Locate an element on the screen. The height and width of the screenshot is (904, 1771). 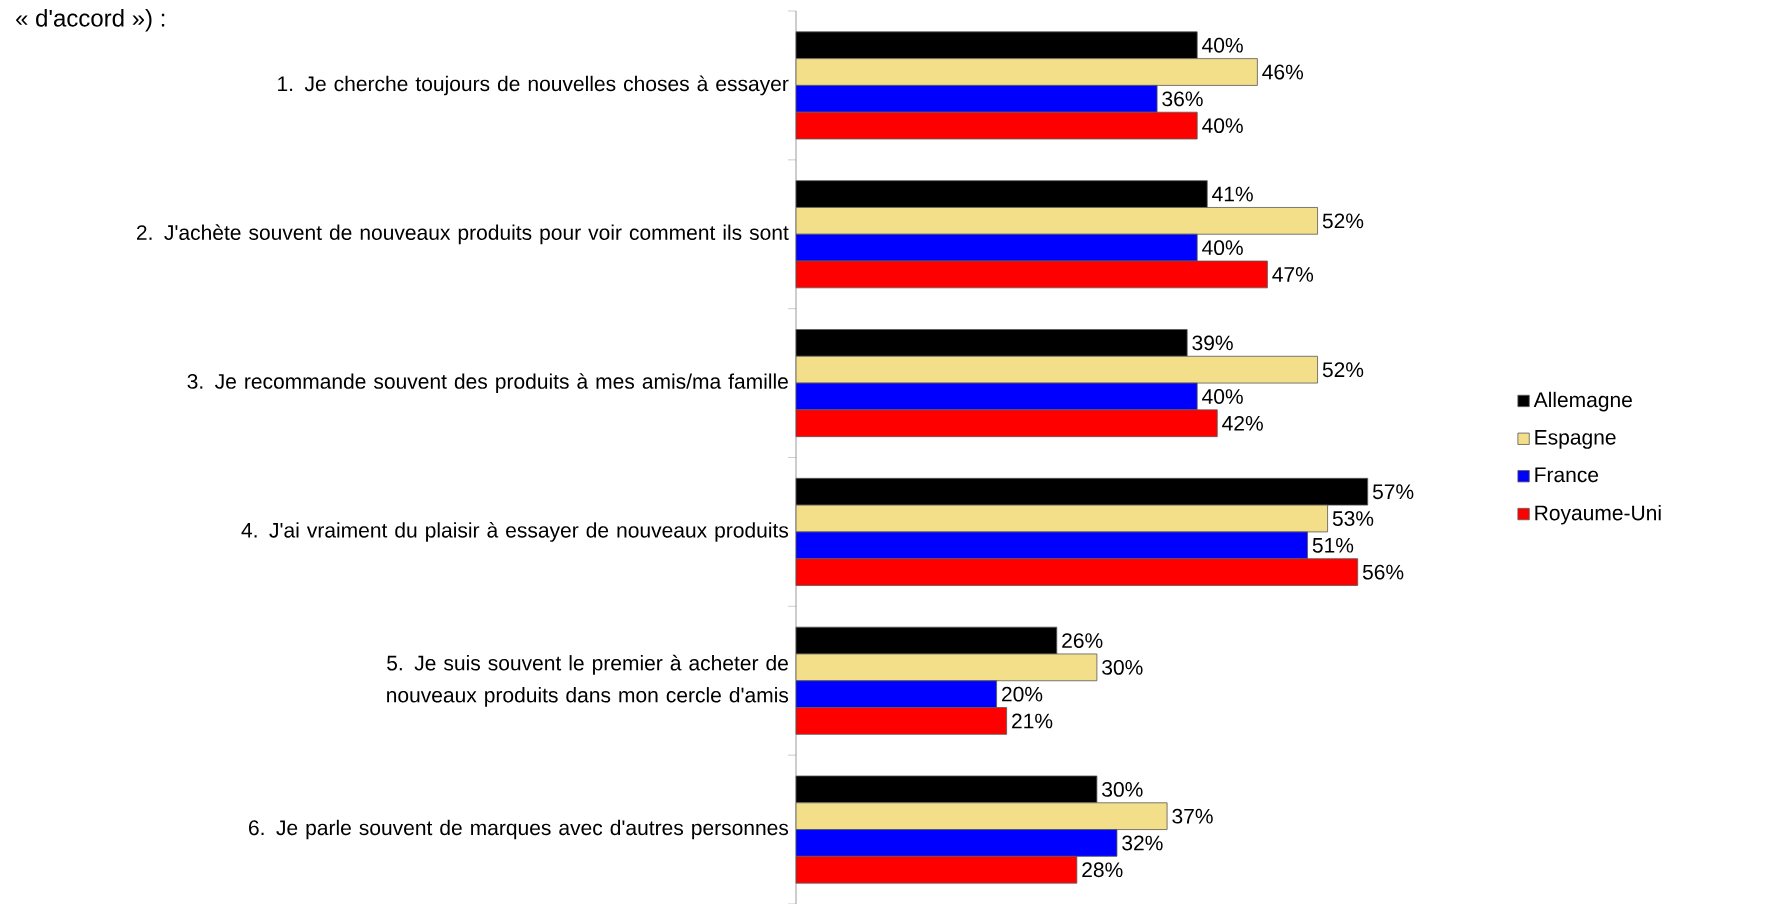
data-label: 53% is located at coordinates (1353, 518).